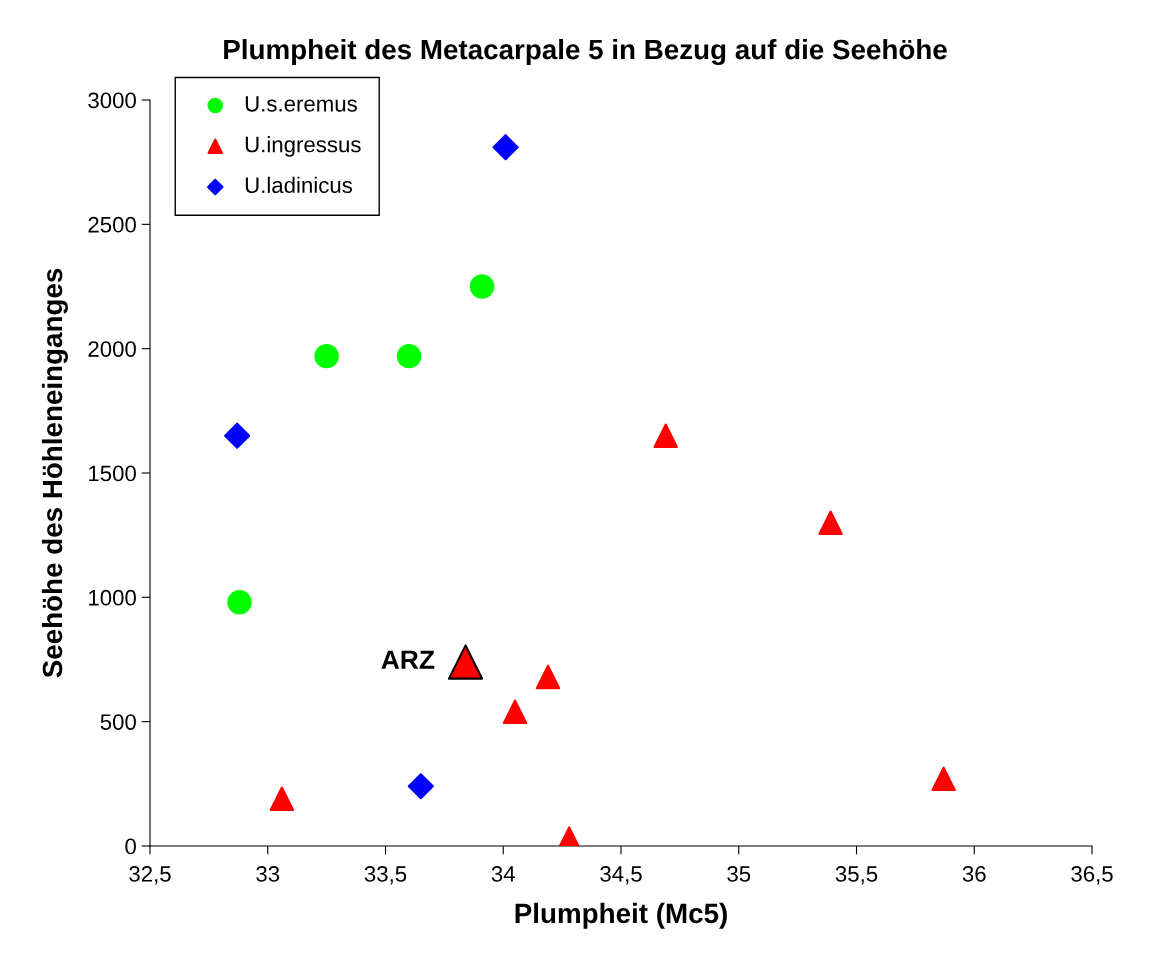  I want to click on legend-label: U.ingressus, so click(303, 146).